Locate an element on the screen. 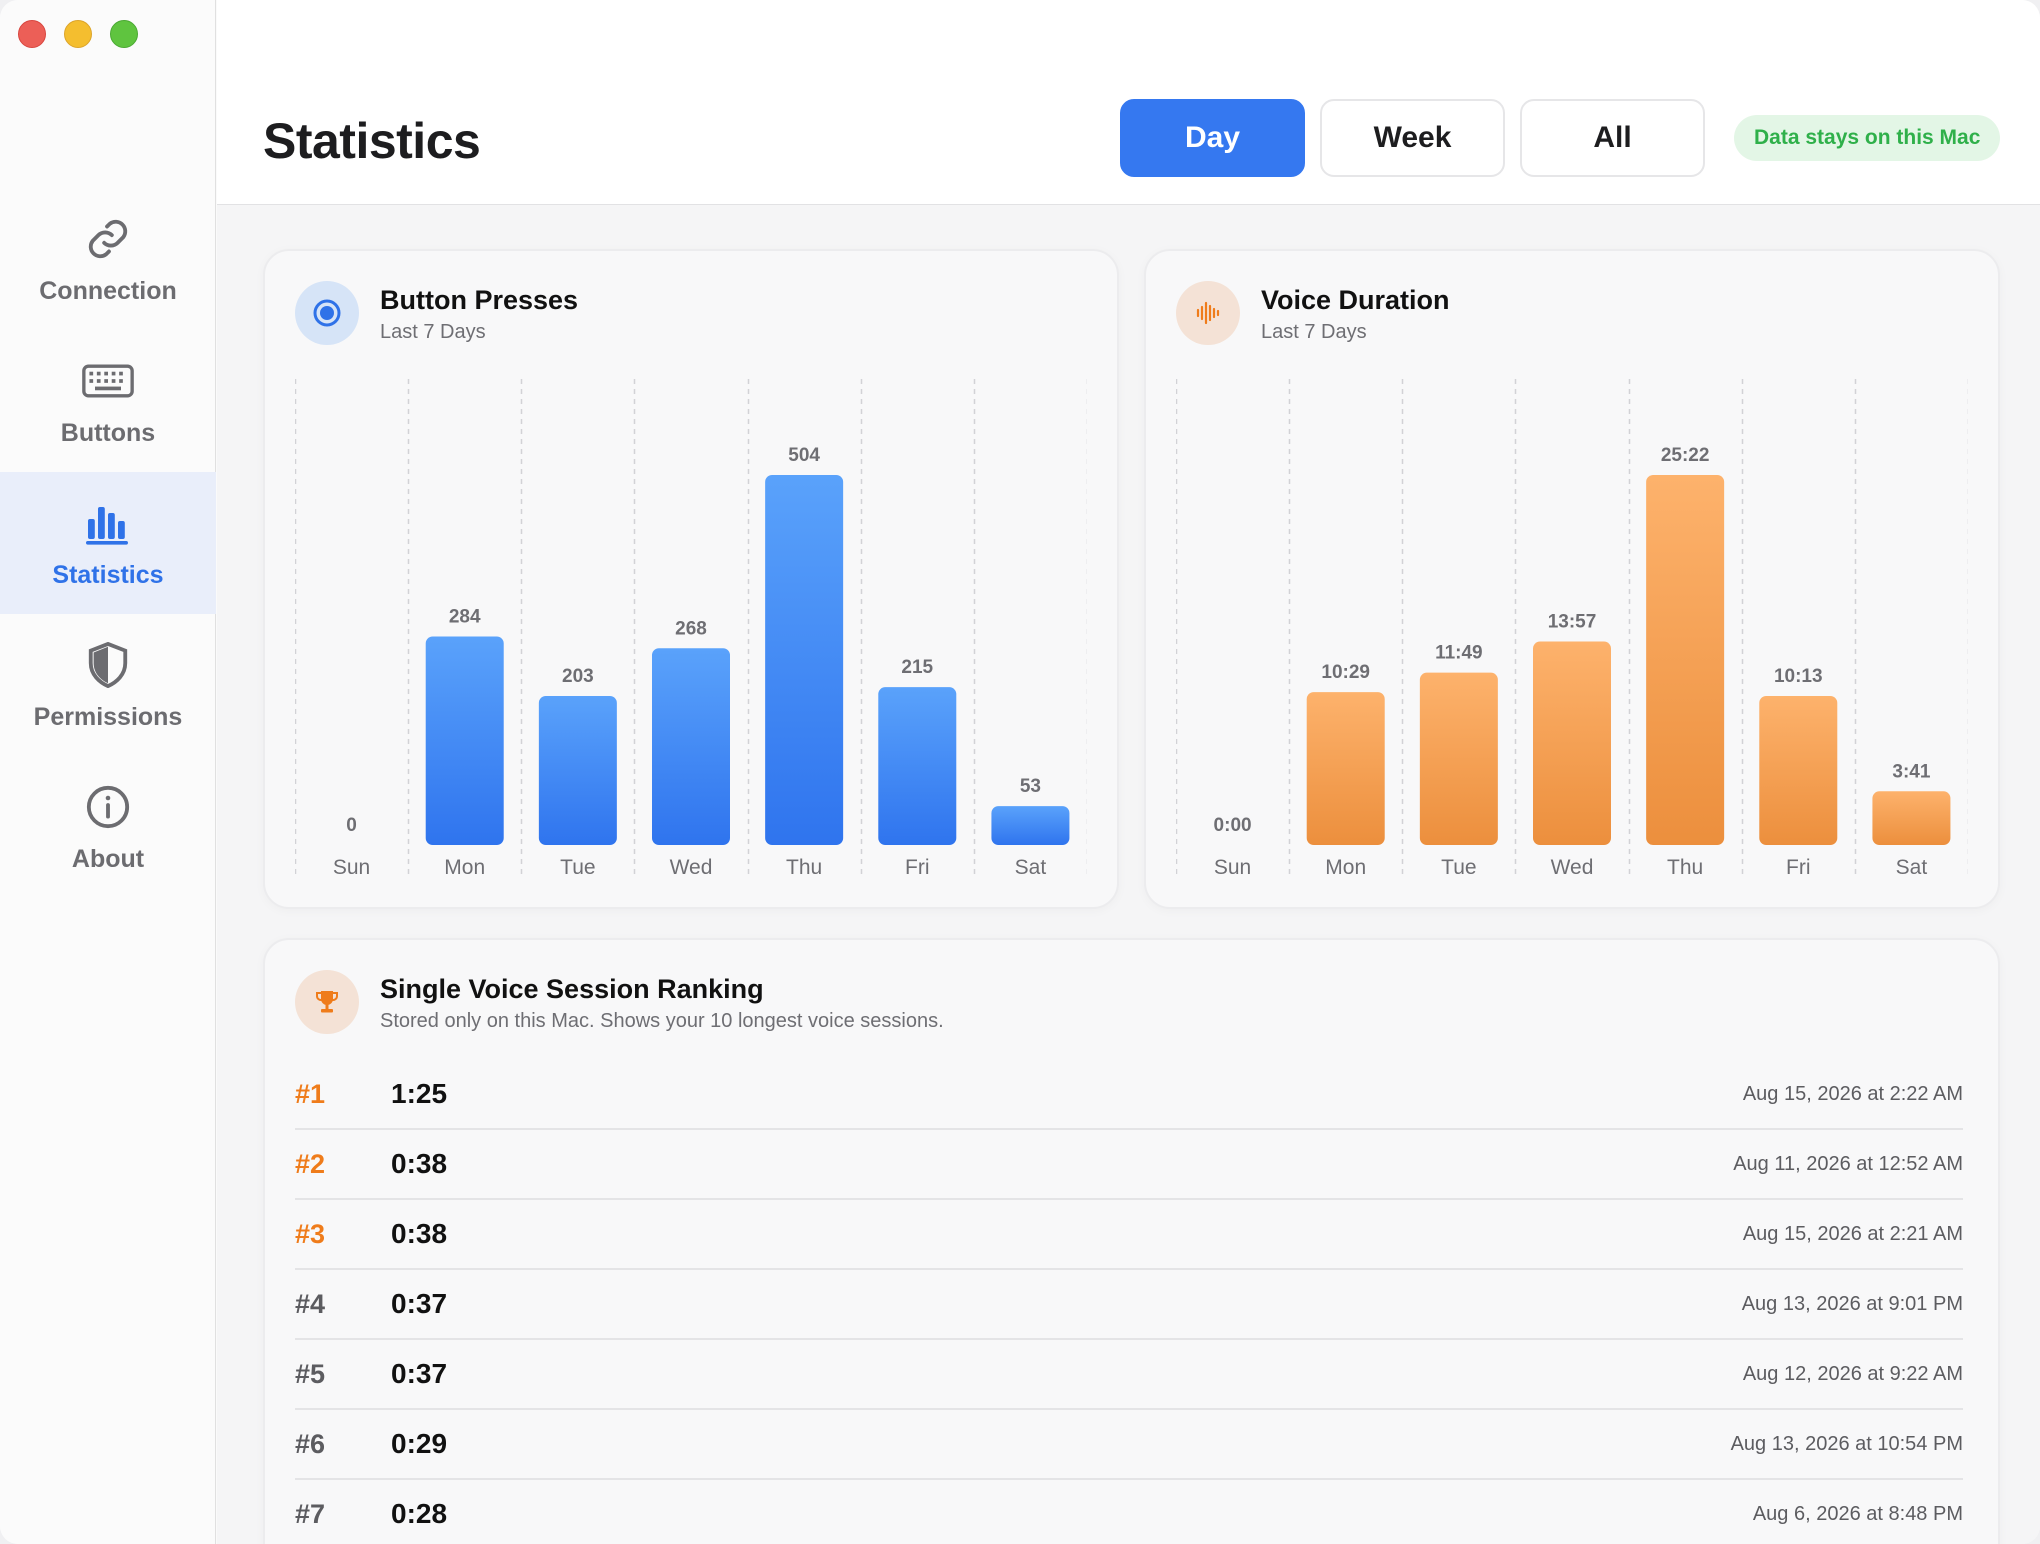 Image resolution: width=2040 pixels, height=1544 pixels. ranking-row: #3 0:38 Aug 15, 2026 at 2:21 AM is located at coordinates (1129, 1235).